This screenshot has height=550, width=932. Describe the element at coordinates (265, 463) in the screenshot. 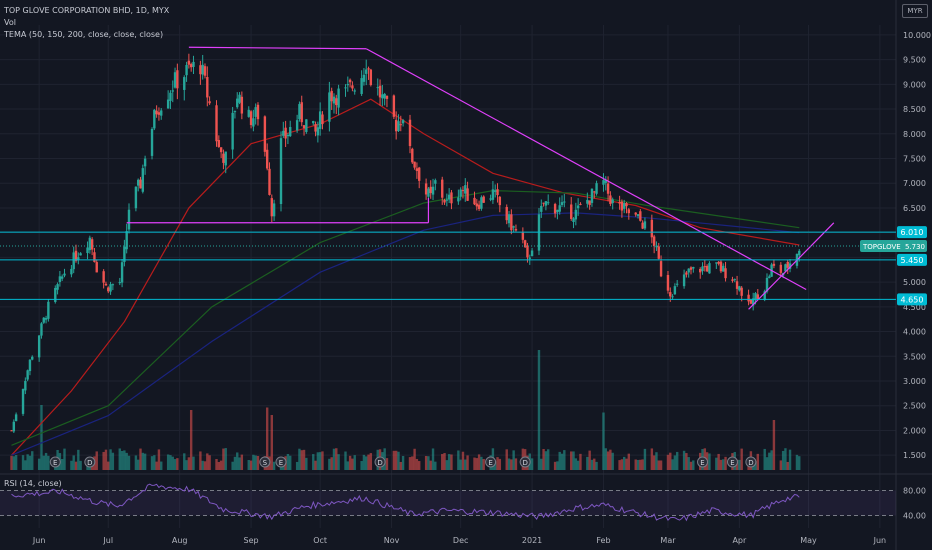

I see `event-marker-label: S` at that location.